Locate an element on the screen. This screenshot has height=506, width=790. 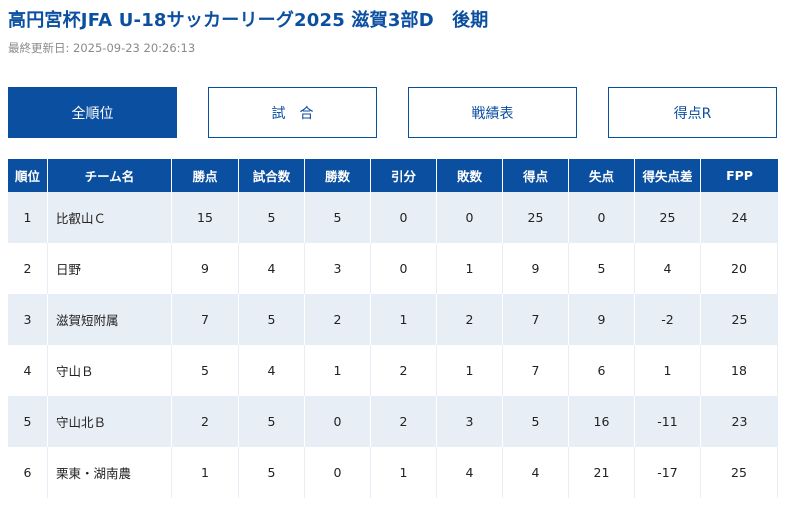
cell-goals-for: 25 is located at coordinates (536, 217).